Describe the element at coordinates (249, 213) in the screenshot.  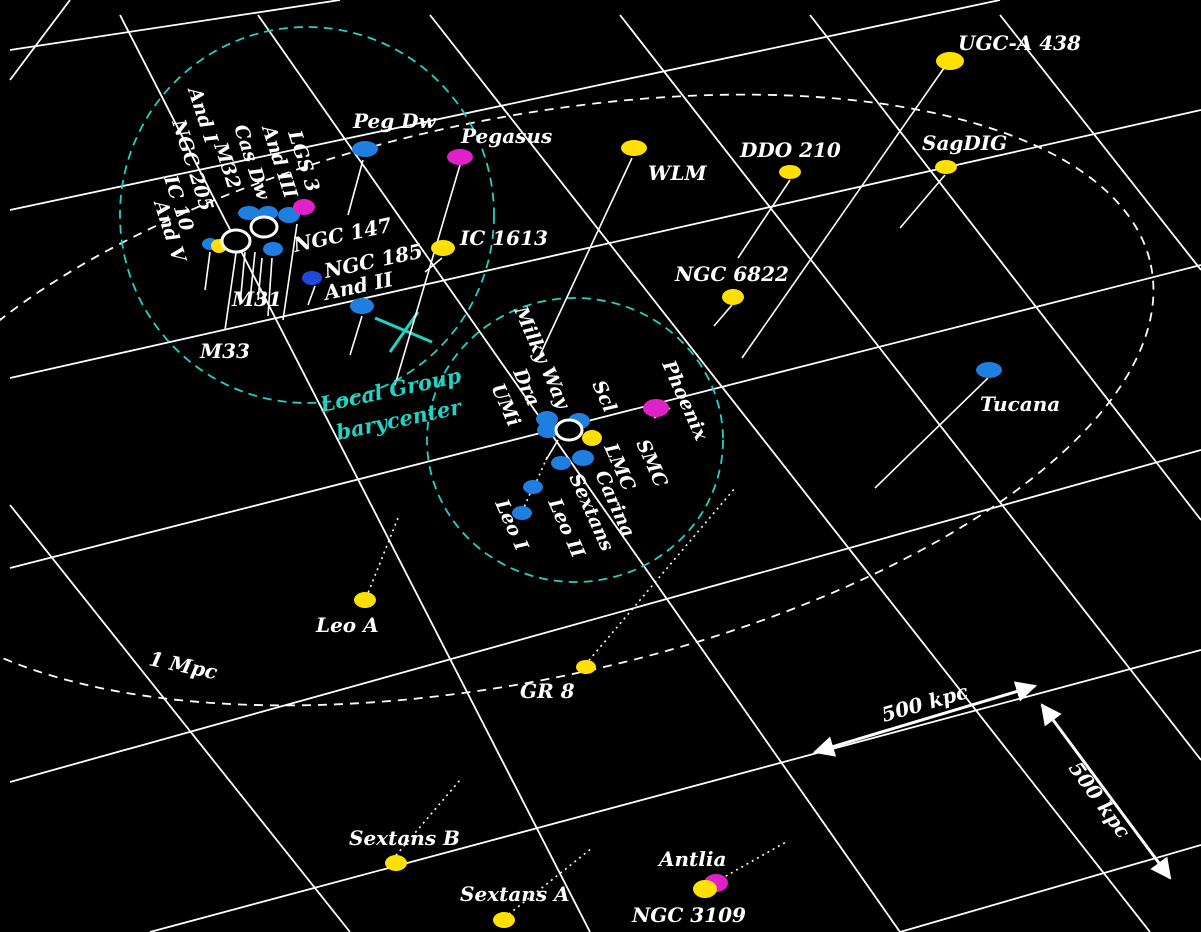
I see `marker-m32` at that location.